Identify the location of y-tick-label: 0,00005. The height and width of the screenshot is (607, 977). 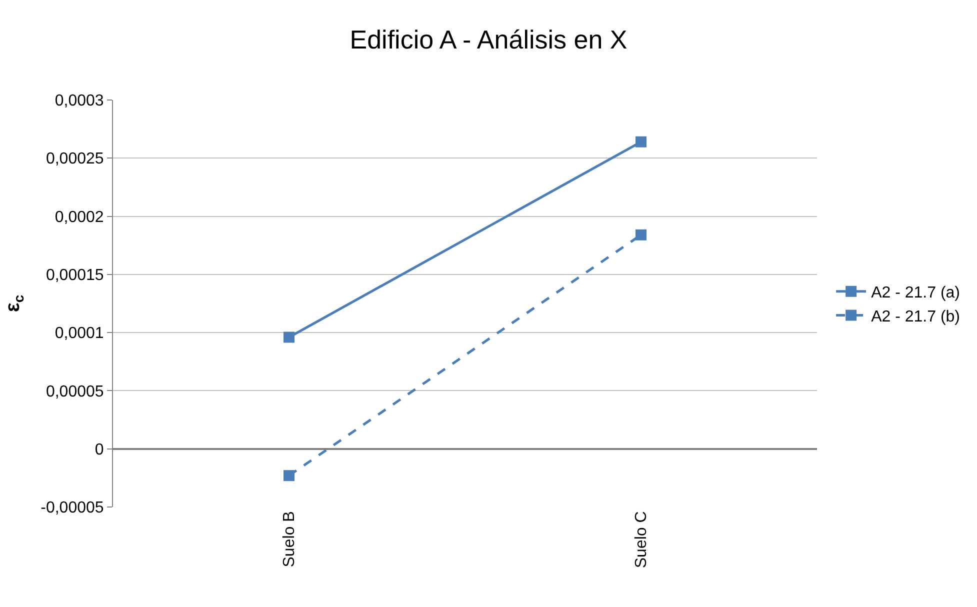
(75, 391).